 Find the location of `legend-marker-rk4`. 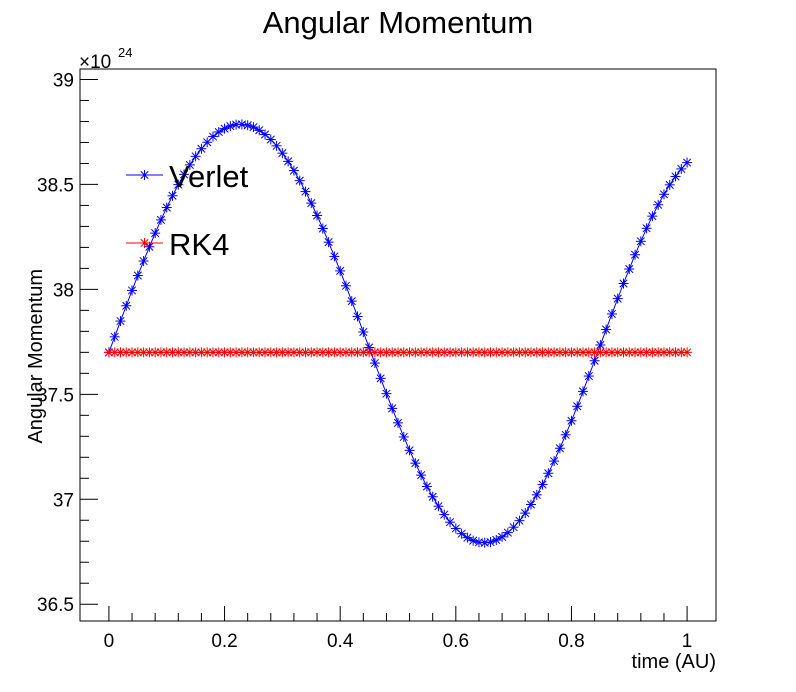

legend-marker-rk4 is located at coordinates (144, 243).